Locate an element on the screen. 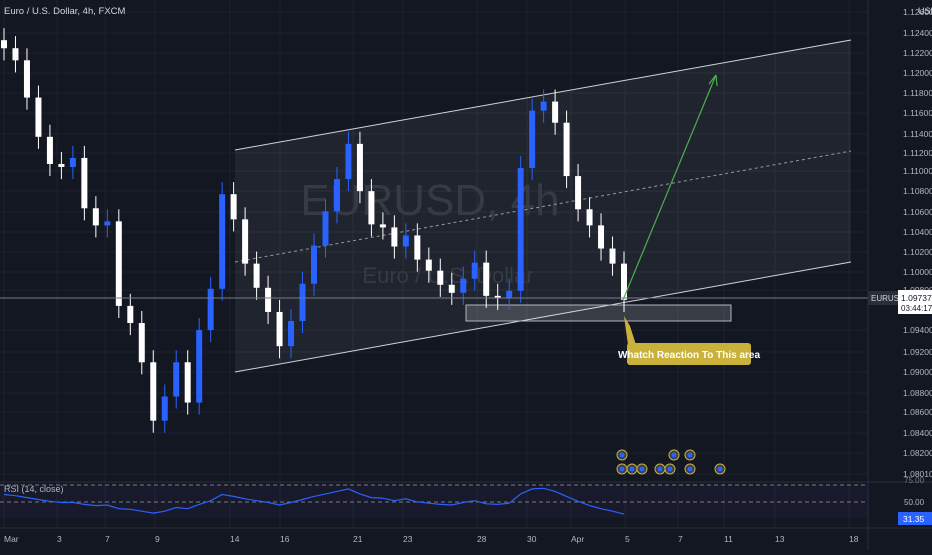  time-tick-label: 5 is located at coordinates (627, 539).